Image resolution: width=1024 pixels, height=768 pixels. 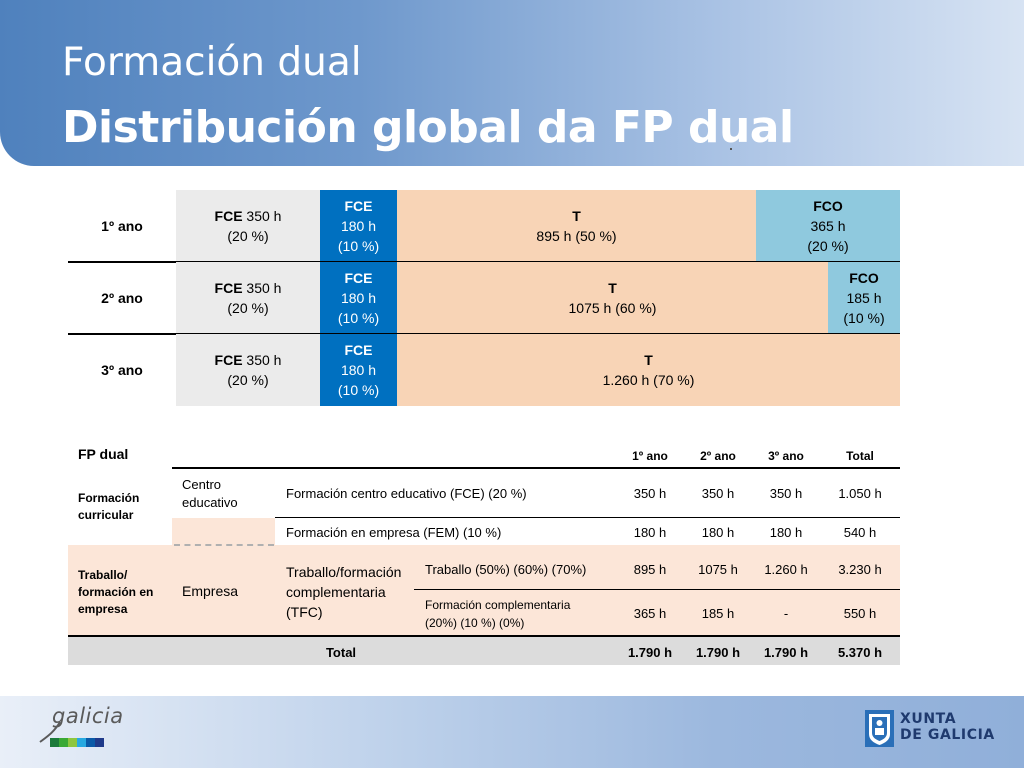 What do you see at coordinates (406, 493) in the screenshot?
I see `row-label: Formación centro educativo (FCE) (20 %)` at bounding box center [406, 493].